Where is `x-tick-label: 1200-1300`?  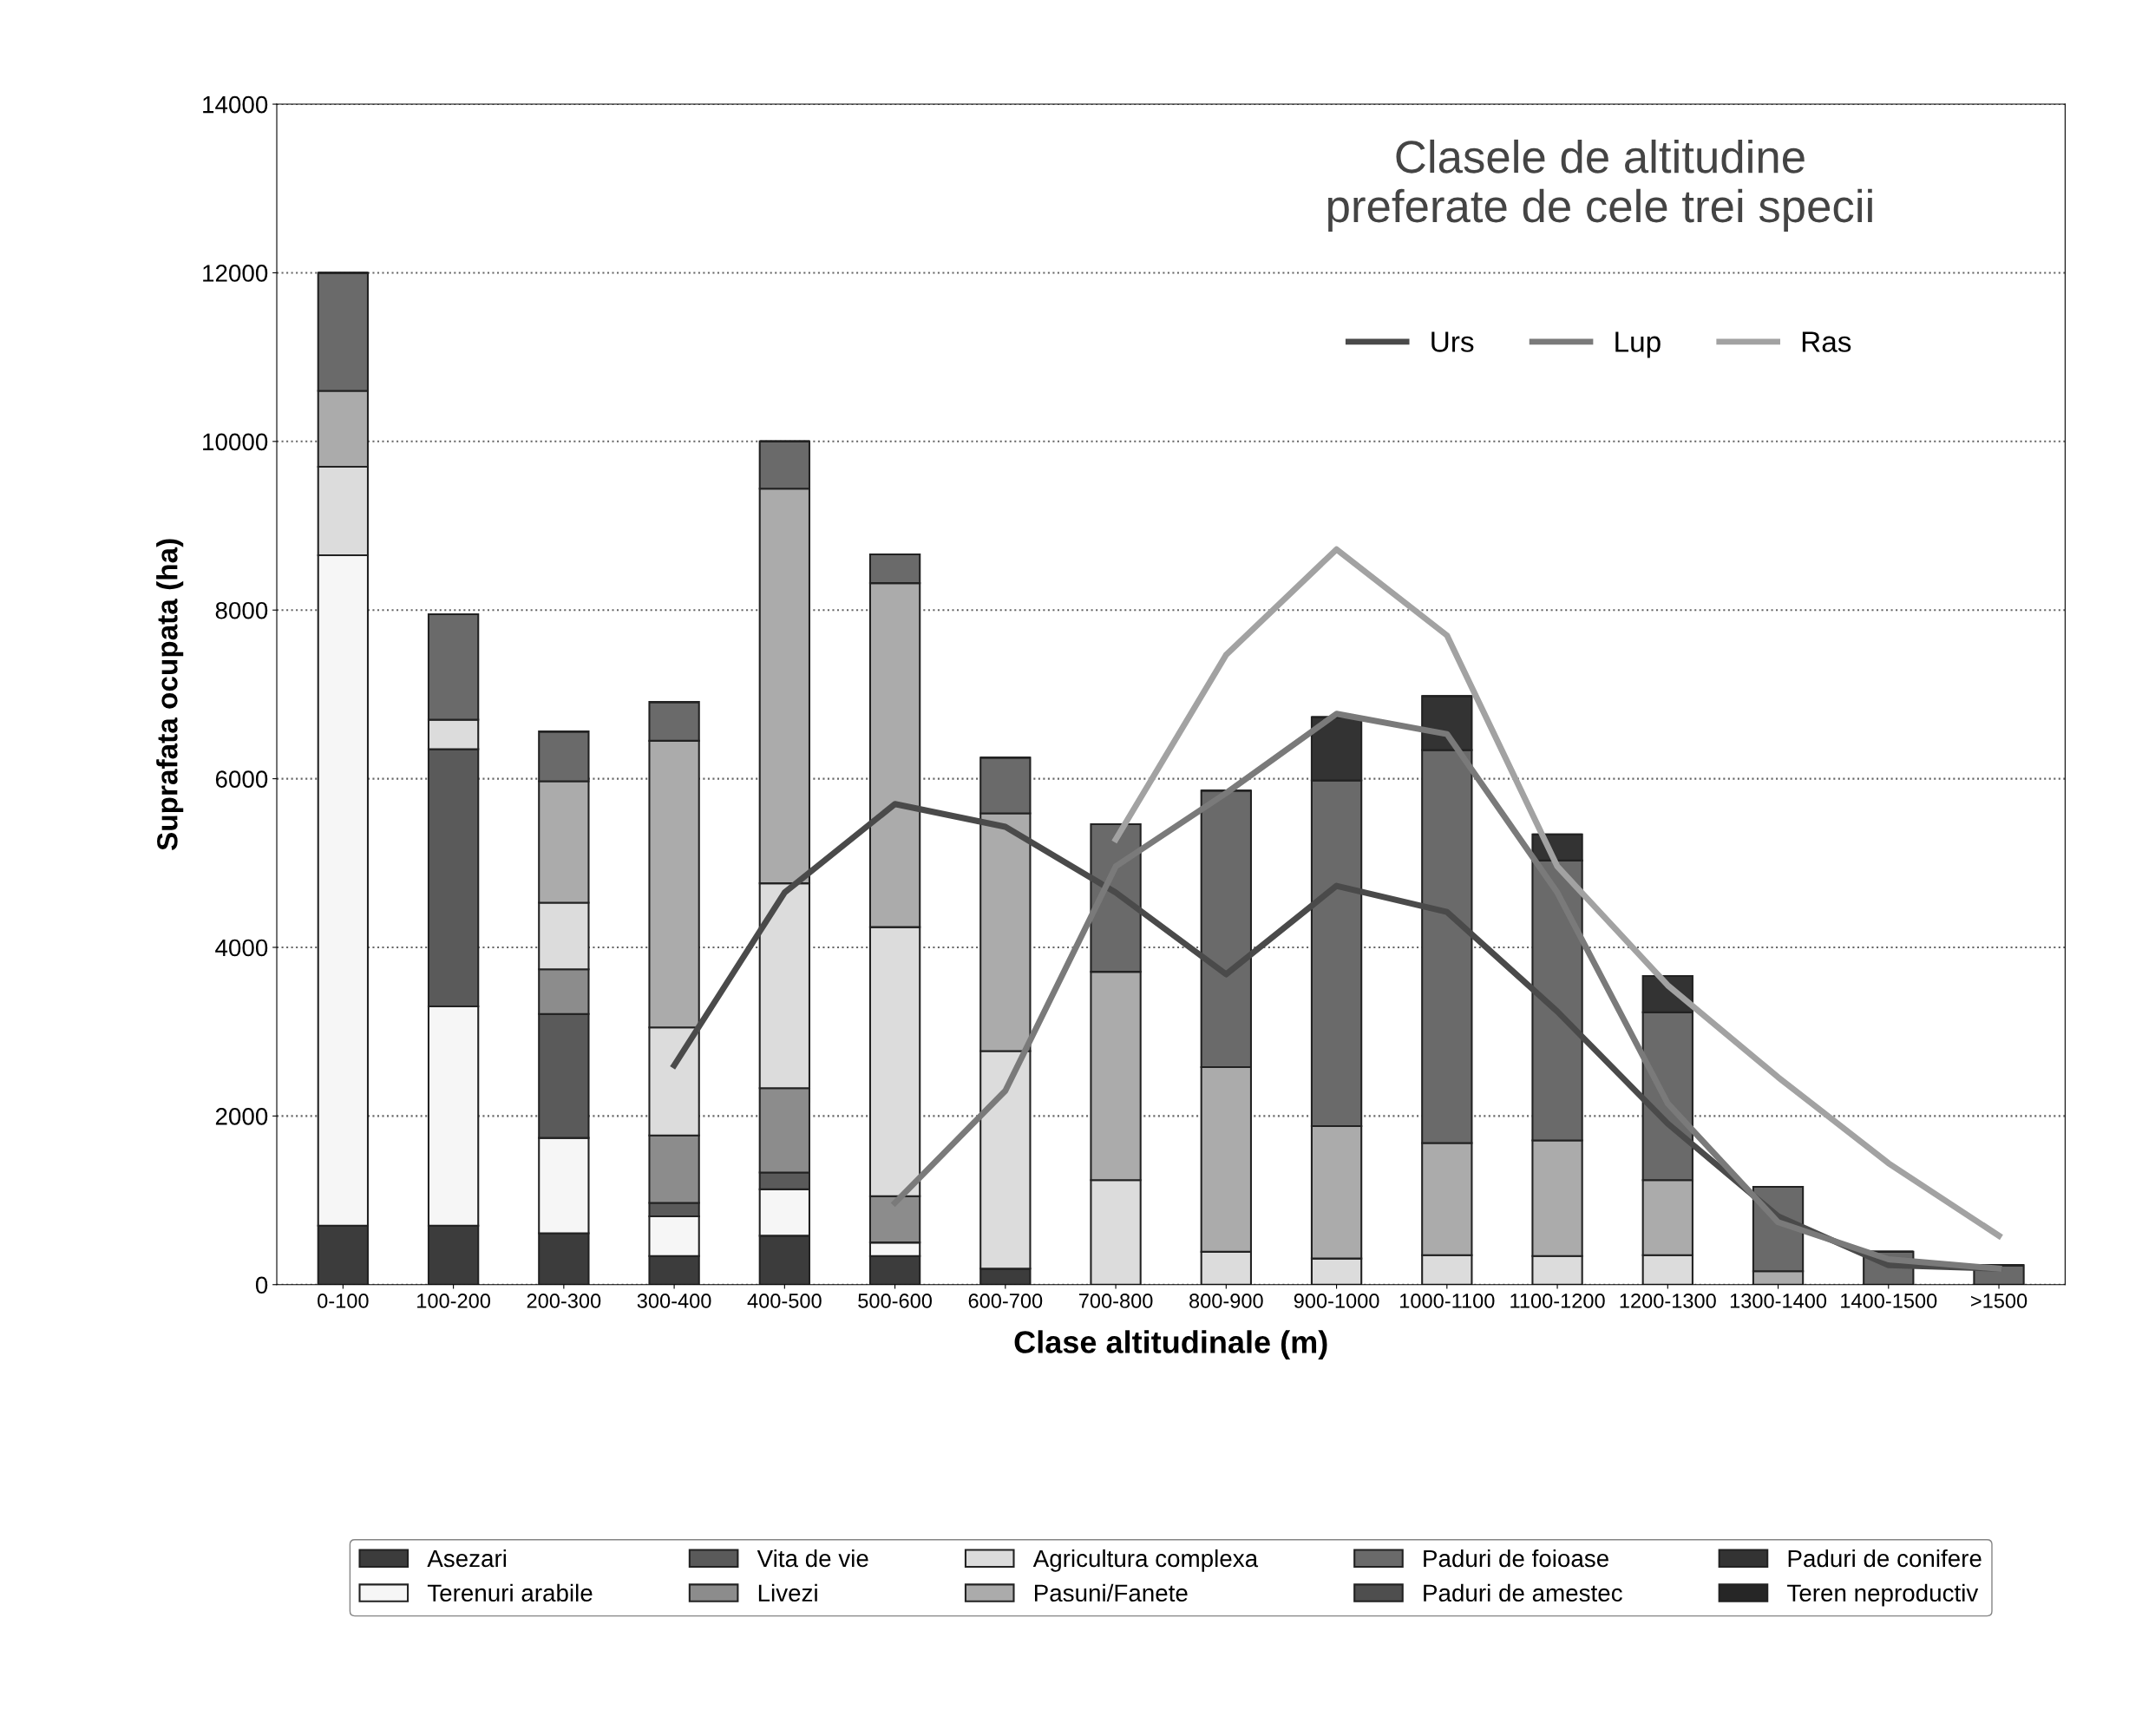
x-tick-label: 1200-1300 is located at coordinates (1668, 1301).